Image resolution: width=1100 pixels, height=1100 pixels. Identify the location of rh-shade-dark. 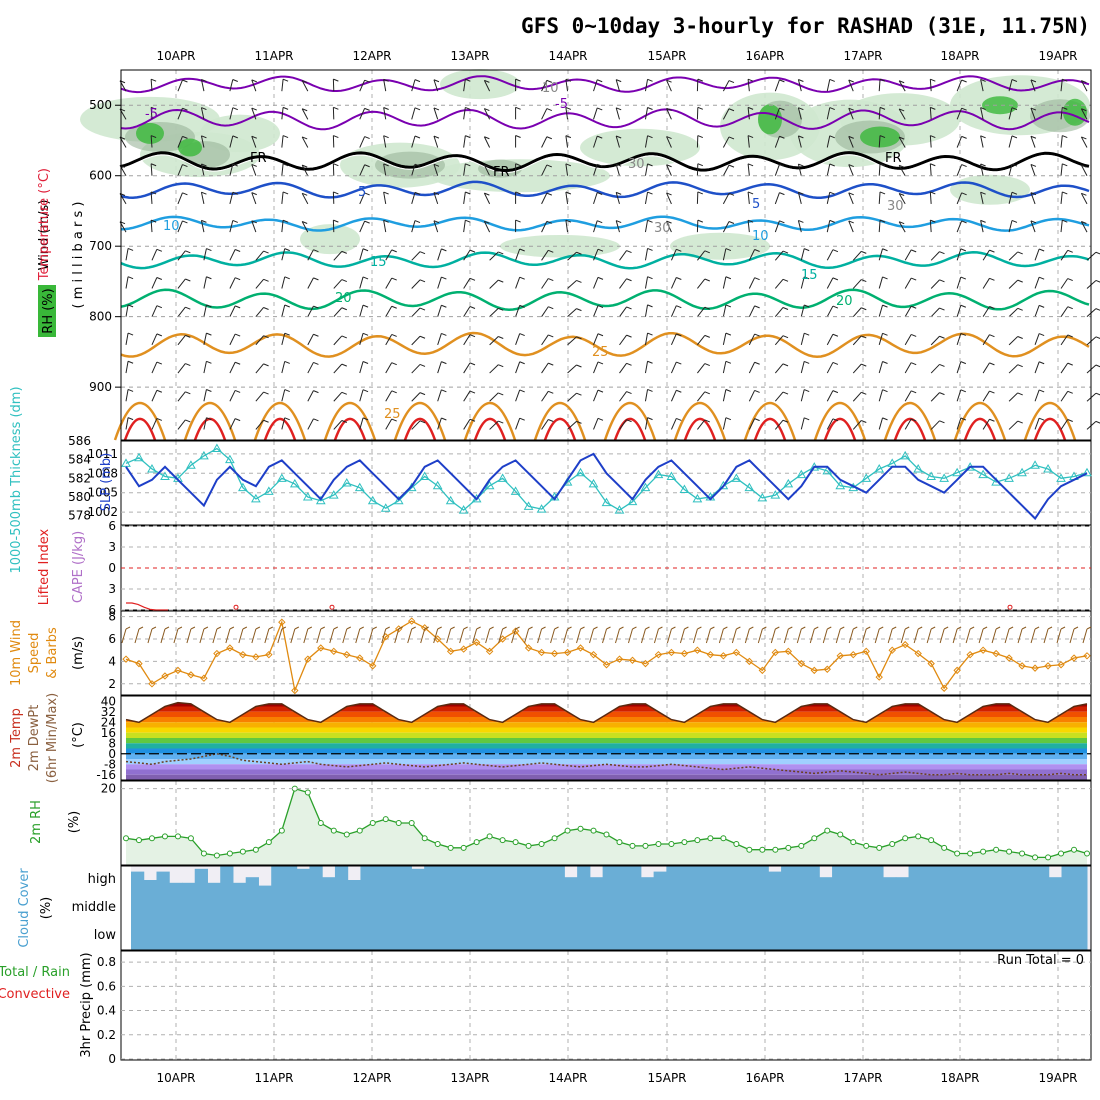
(150, 133).